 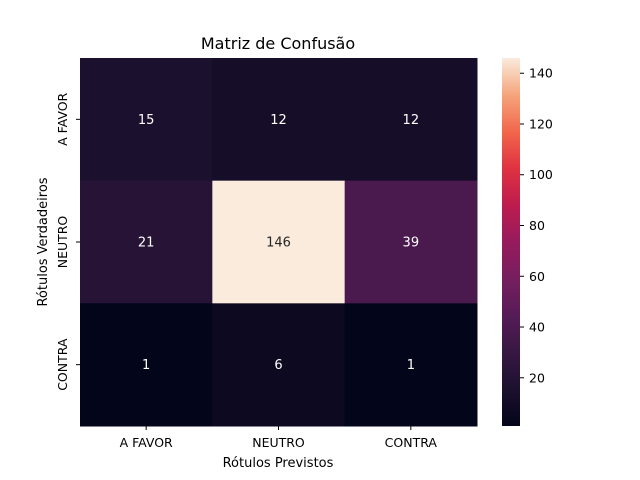 I want to click on cell-value-label: 146, so click(x=278, y=243).